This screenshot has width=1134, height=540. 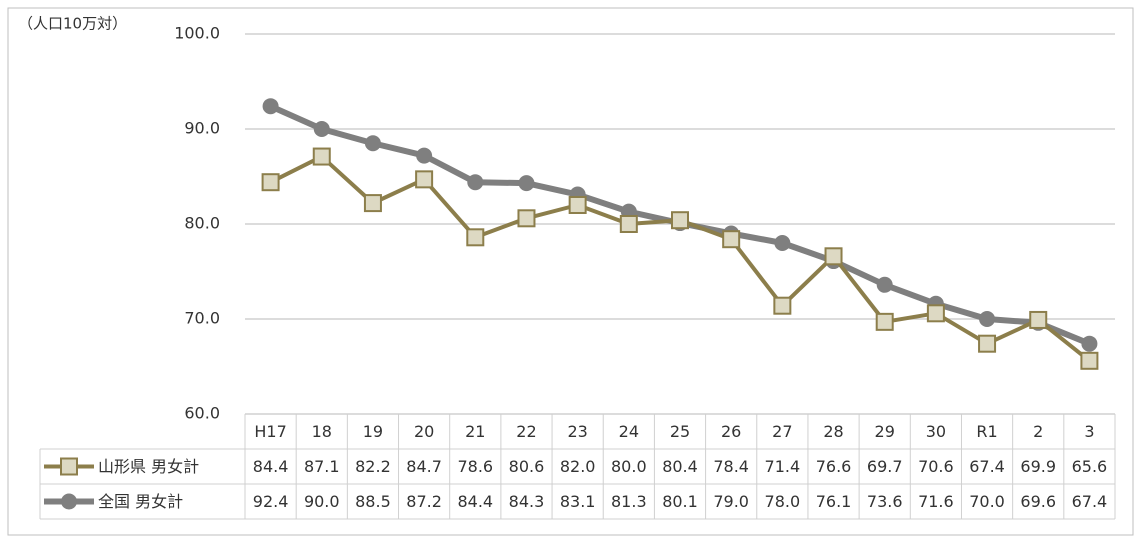 What do you see at coordinates (148, 466) in the screenshot?
I see `legend-label: 山形県 男女計` at bounding box center [148, 466].